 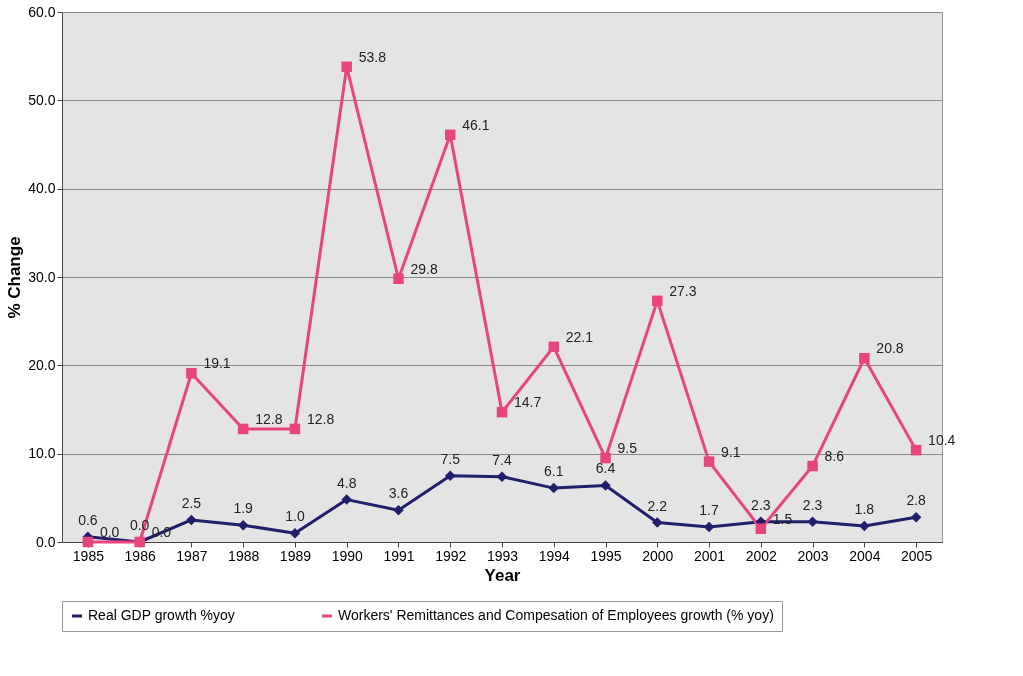 I want to click on x-tick-label: 2005, so click(x=917, y=555).